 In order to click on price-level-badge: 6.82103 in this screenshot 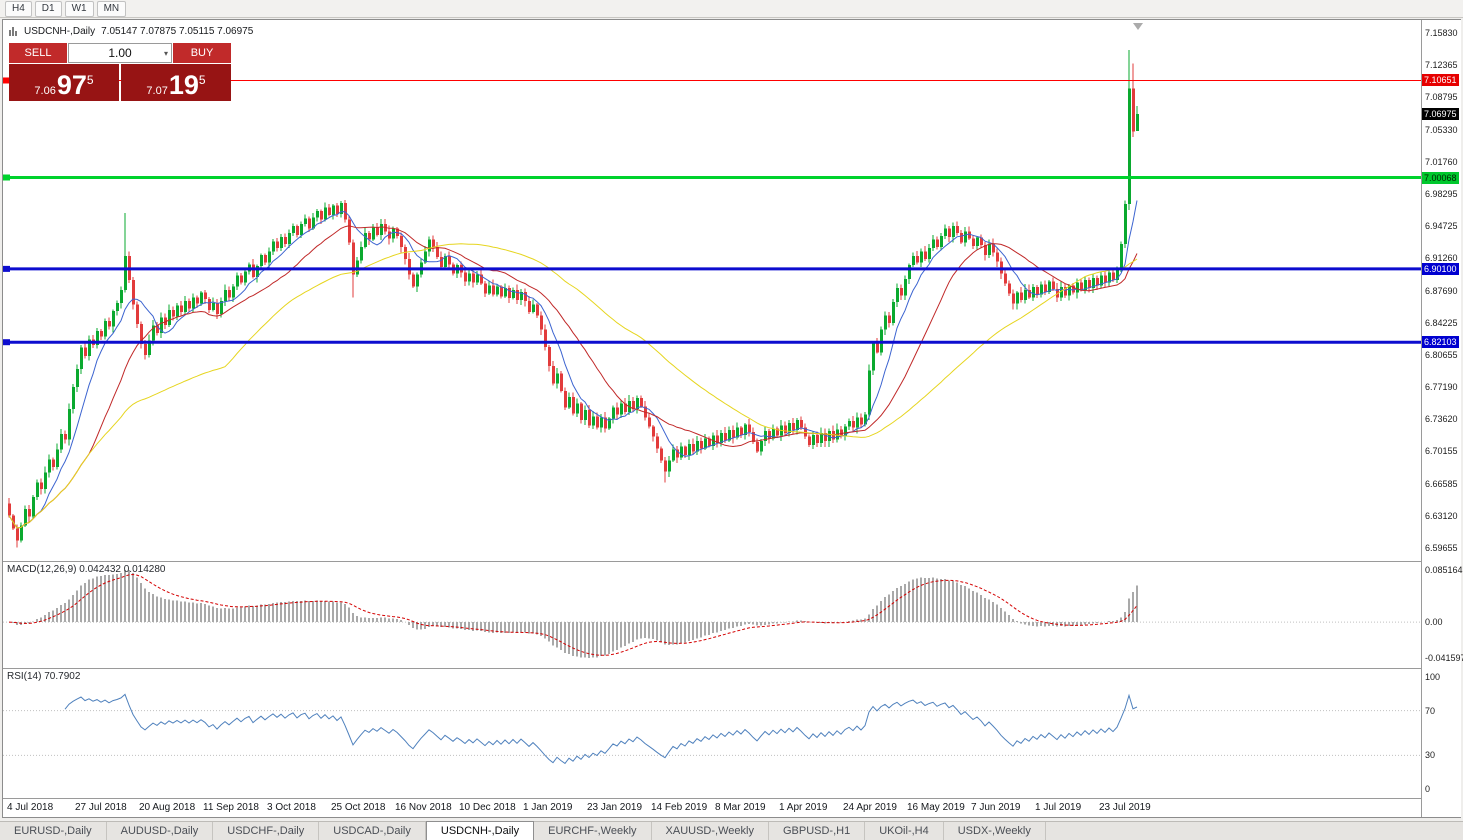, I will do `click(1440, 342)`.